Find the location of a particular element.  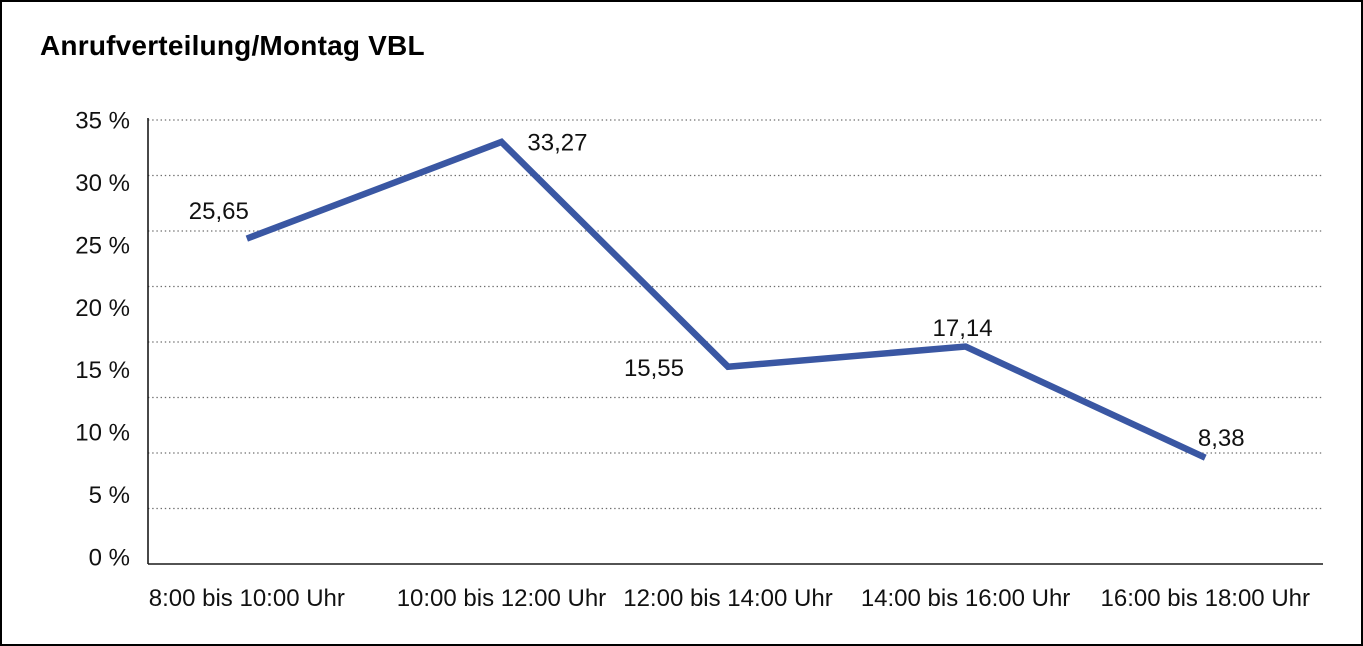

y-axis-tick-label: 35 % is located at coordinates (102, 121).